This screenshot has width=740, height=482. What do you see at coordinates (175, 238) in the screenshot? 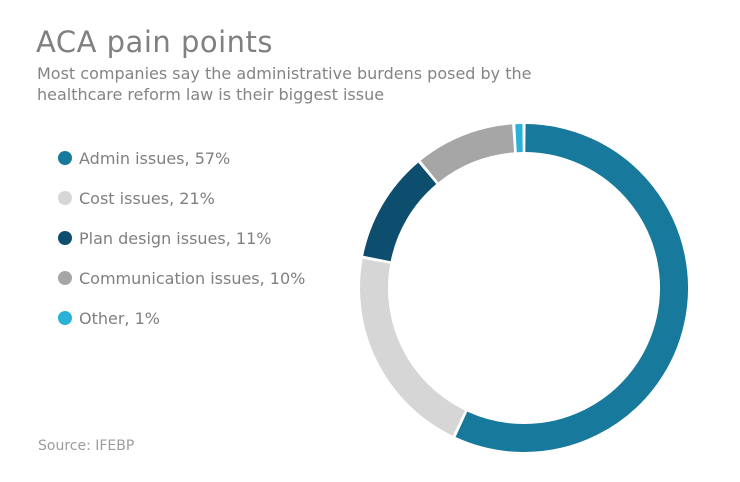
I see `legend-label: Plan design issues, 11%` at bounding box center [175, 238].